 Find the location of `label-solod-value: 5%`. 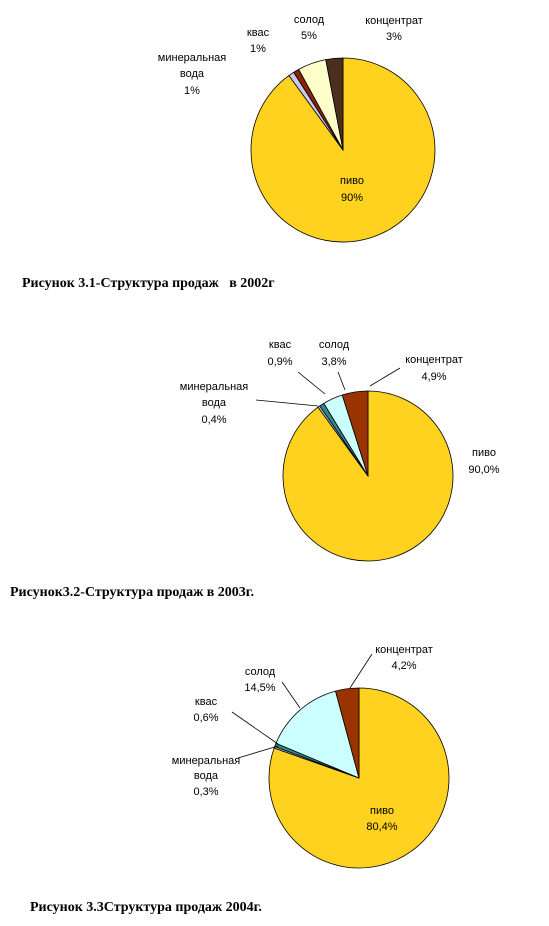

label-solod-value: 5% is located at coordinates (309, 36).